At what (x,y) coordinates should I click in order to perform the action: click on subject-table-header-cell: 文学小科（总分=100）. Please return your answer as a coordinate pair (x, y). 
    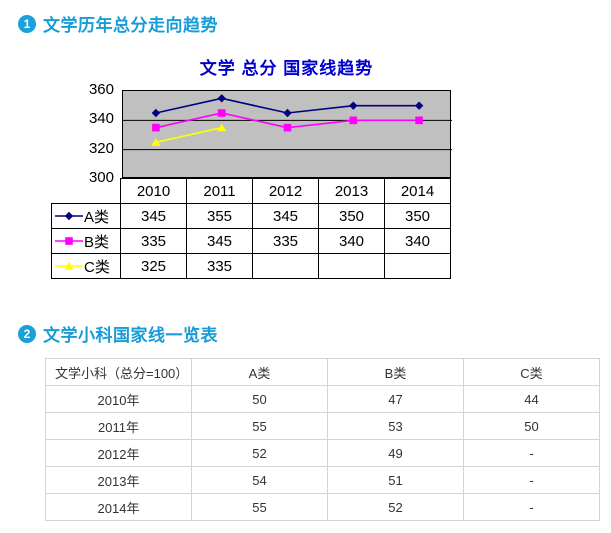
    Looking at the image, I should click on (118, 372).